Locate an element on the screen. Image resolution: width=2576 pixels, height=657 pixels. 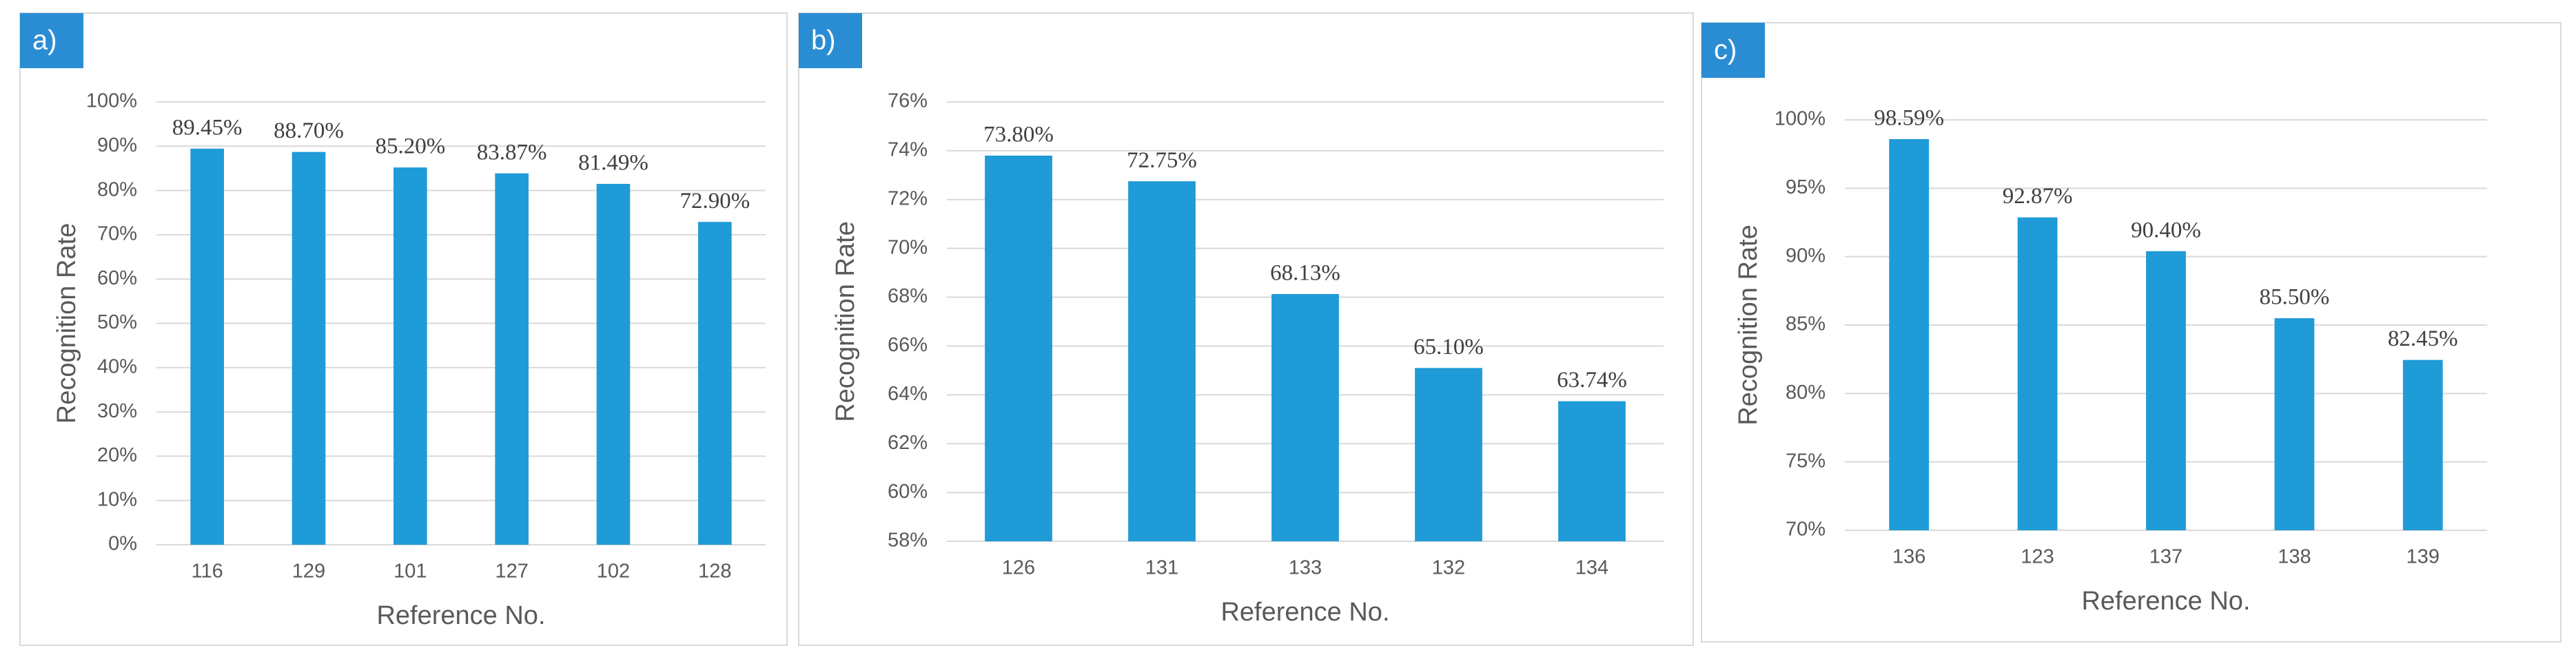
y-tick-label: 68% is located at coordinates (908, 296).